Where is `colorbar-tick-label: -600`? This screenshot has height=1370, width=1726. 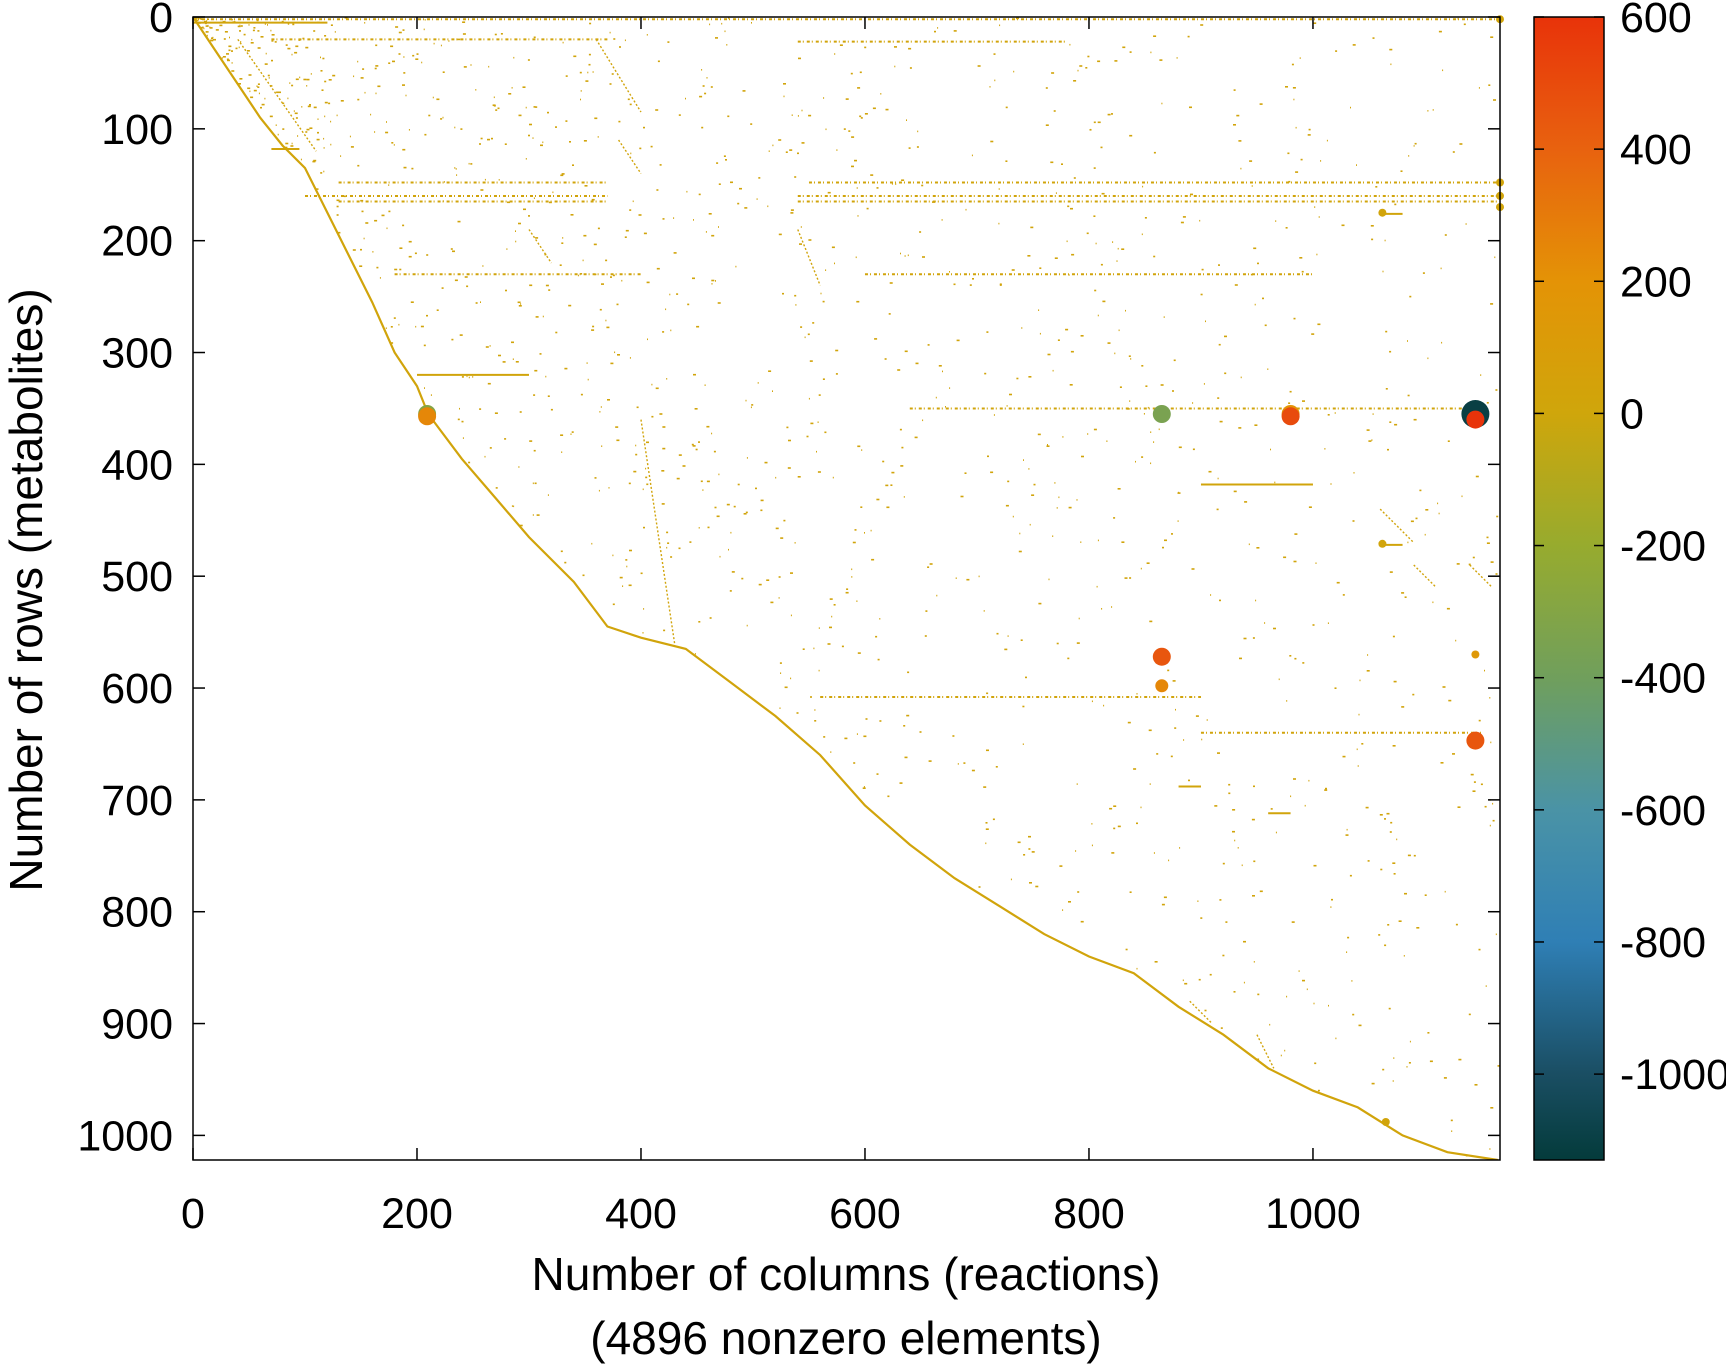
colorbar-tick-label: -600 is located at coordinates (1663, 811).